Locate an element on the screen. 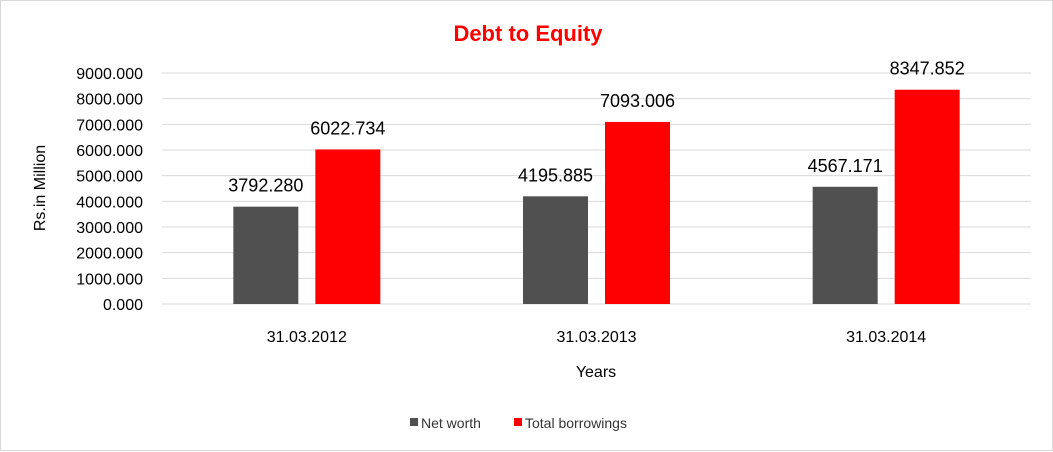  x-axis-label: Years is located at coordinates (596, 372).